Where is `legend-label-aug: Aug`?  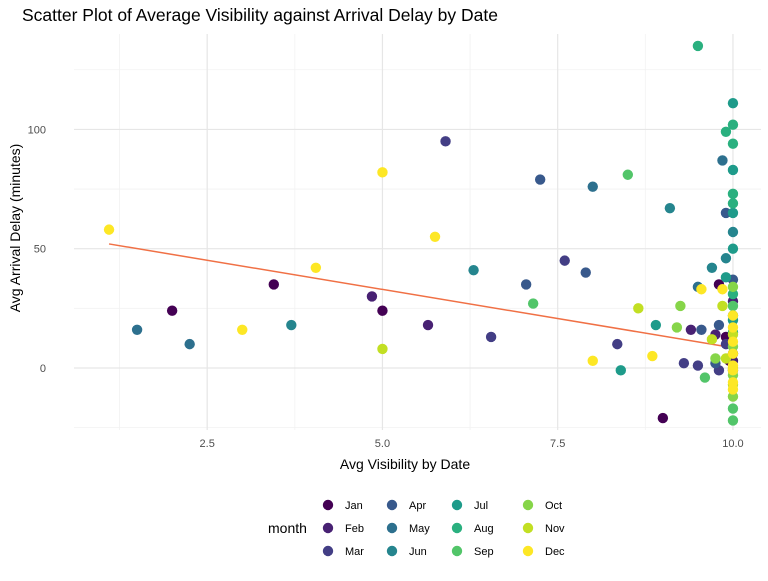 legend-label-aug: Aug is located at coordinates (484, 529).